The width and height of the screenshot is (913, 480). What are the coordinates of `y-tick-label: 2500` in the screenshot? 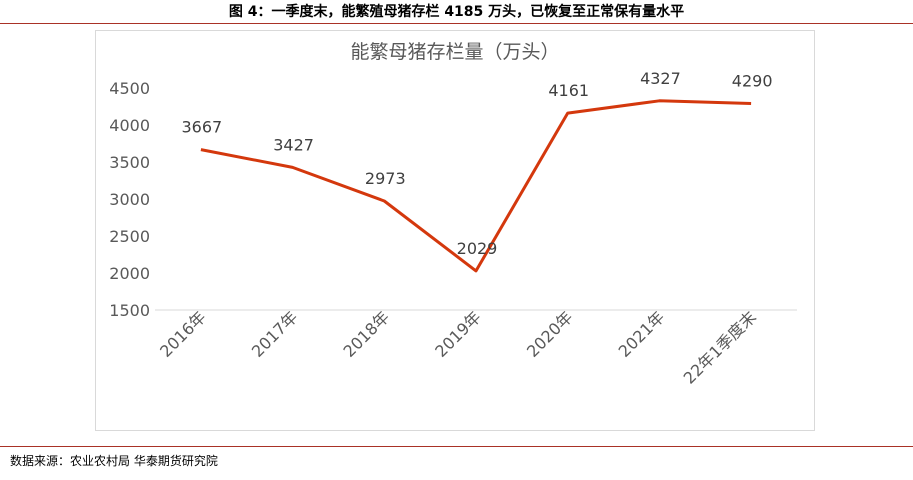 It's located at (129, 236).